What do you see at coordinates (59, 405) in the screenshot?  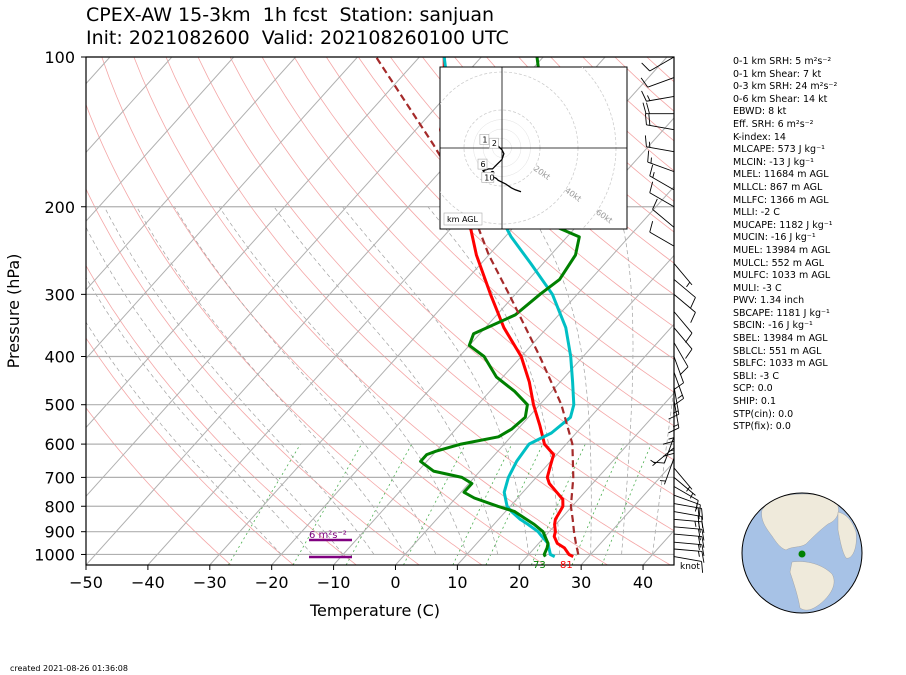 I see `y-tick-label: 500` at bounding box center [59, 405].